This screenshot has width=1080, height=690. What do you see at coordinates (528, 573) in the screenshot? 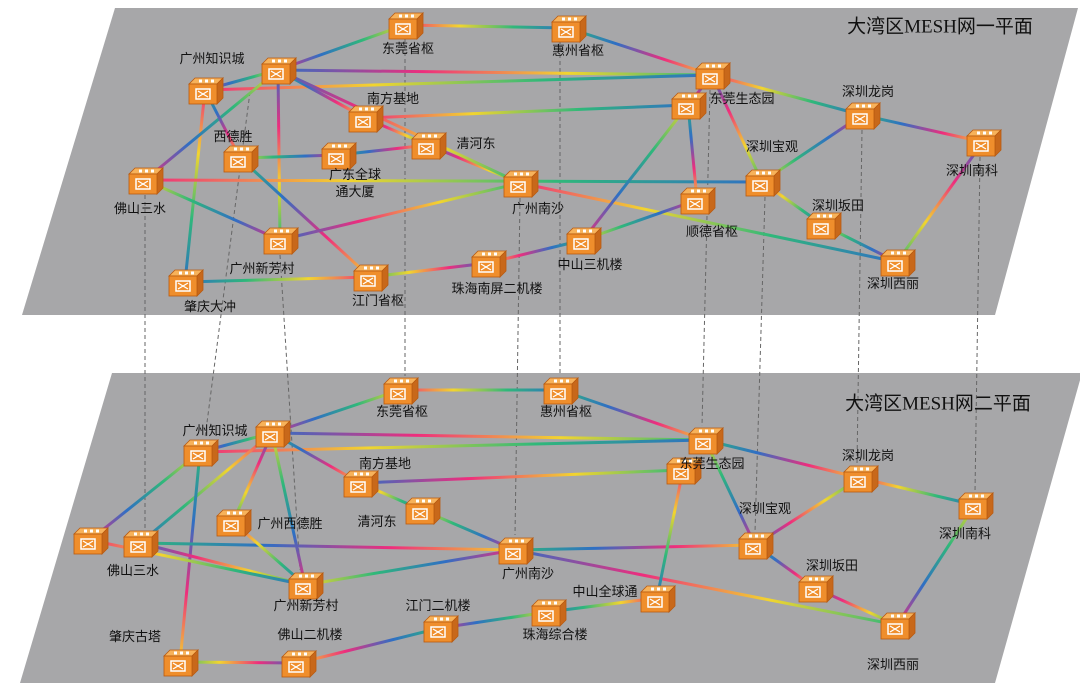
I see `node-label: 广州南沙` at bounding box center [528, 573].